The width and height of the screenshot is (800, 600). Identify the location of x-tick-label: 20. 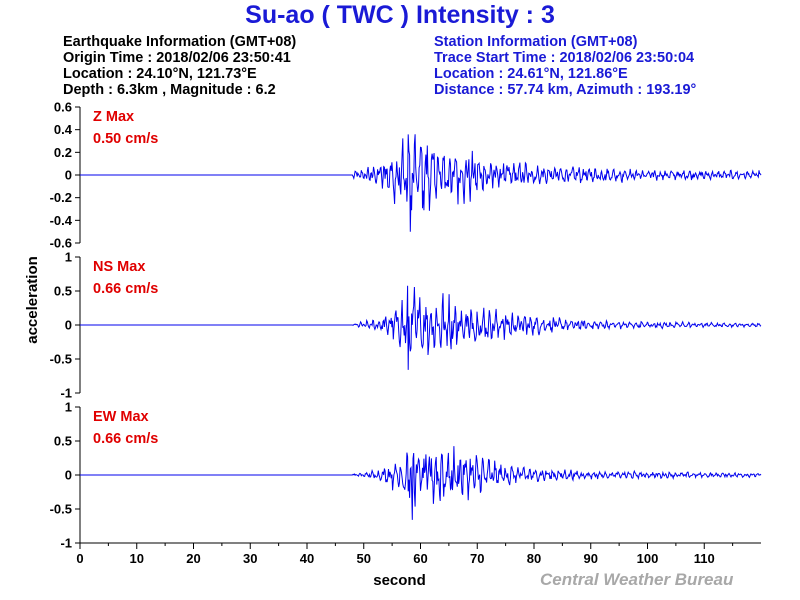
(193, 558).